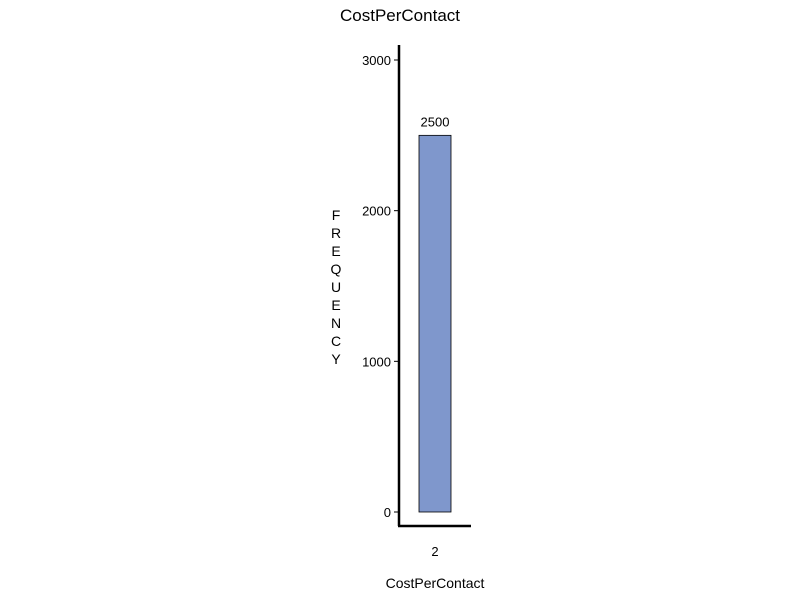  What do you see at coordinates (435, 121) in the screenshot?
I see `data-label: 2500` at bounding box center [435, 121].